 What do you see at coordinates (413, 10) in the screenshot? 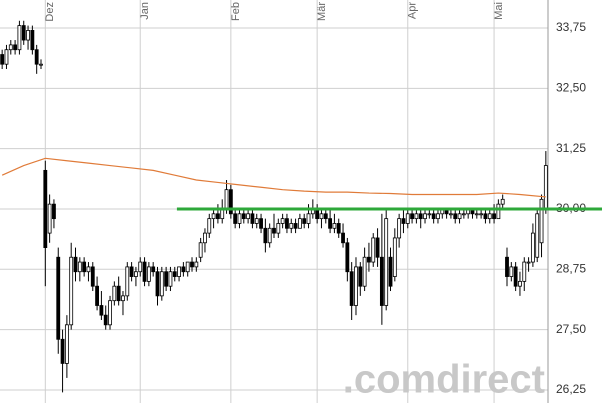
I see `x-tick-label: Apr` at bounding box center [413, 10].